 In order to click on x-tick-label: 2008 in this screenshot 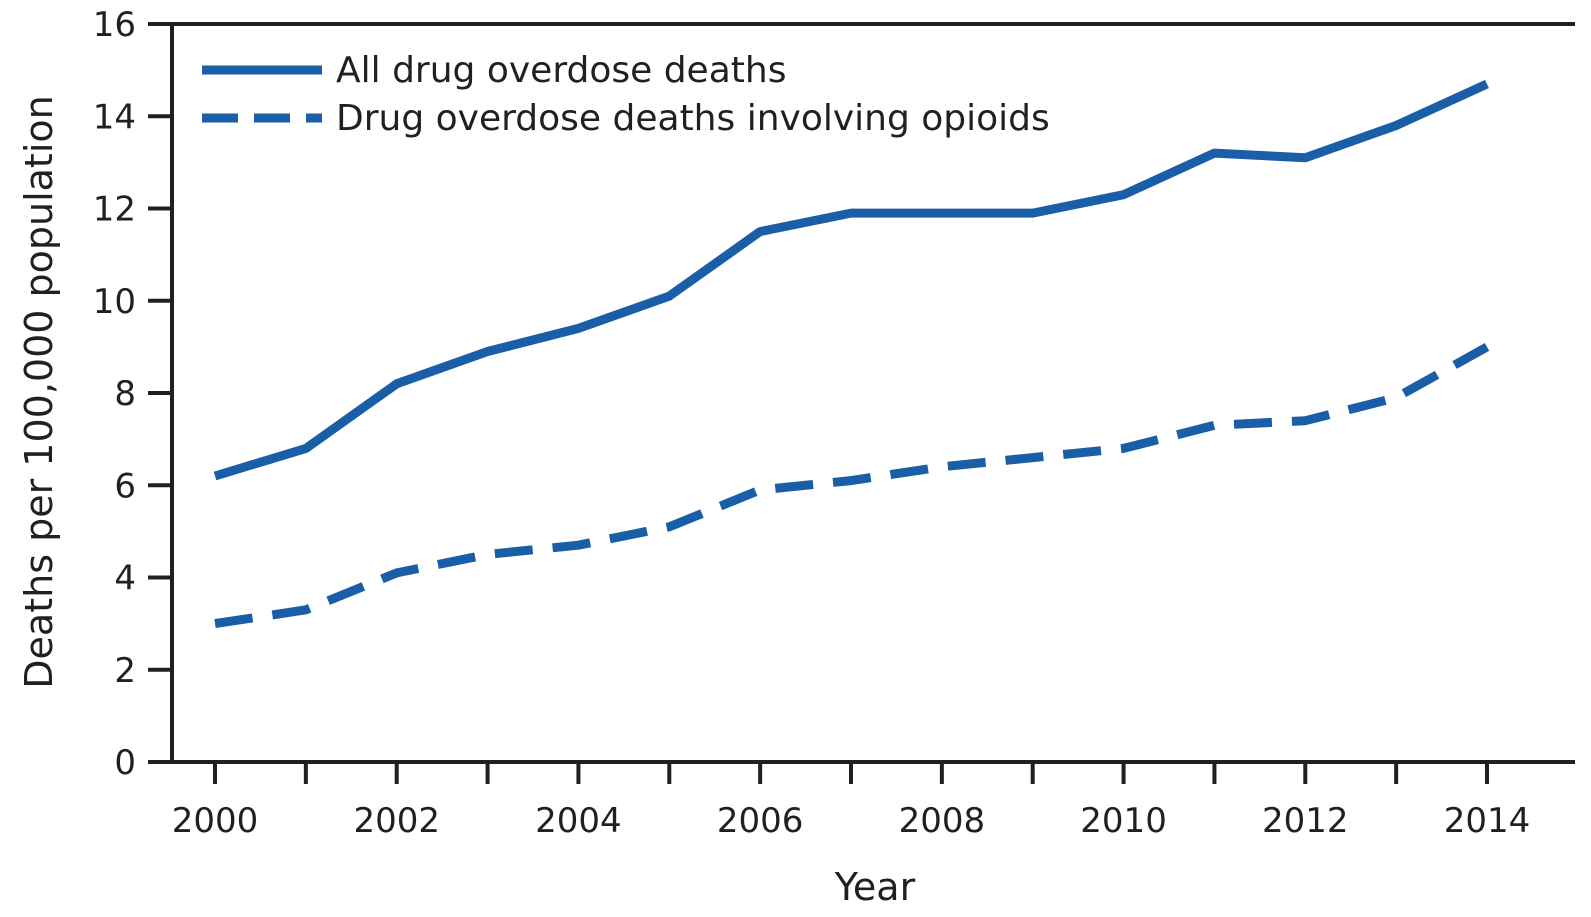, I will do `click(942, 821)`.